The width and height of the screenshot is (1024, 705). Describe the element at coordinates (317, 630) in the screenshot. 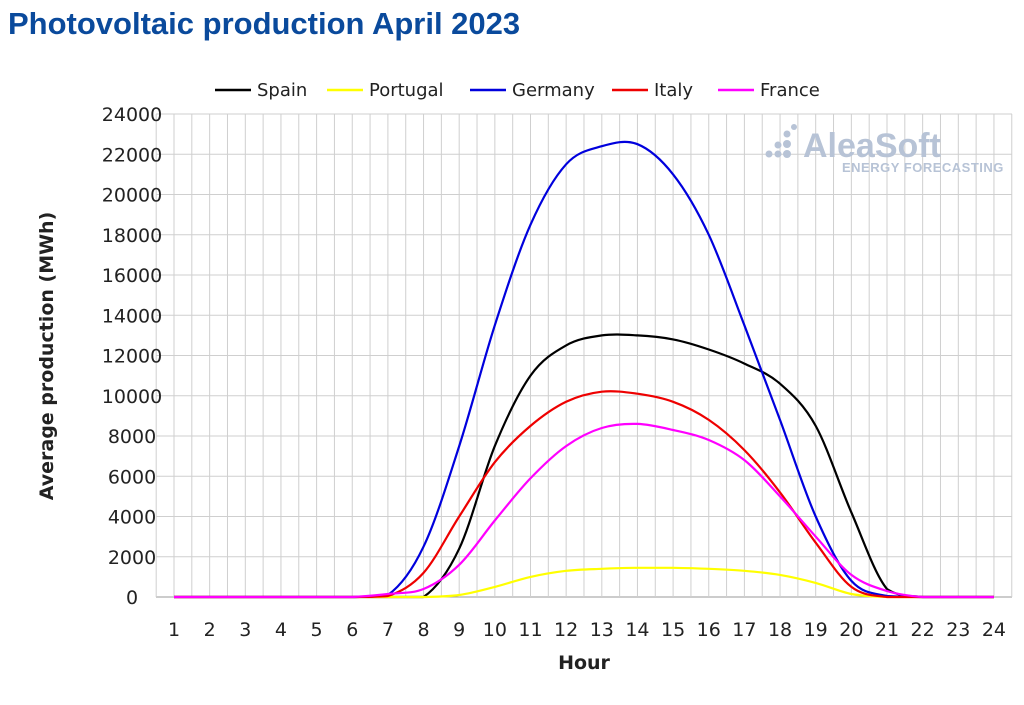

I see `x-tick-label: 5` at that location.